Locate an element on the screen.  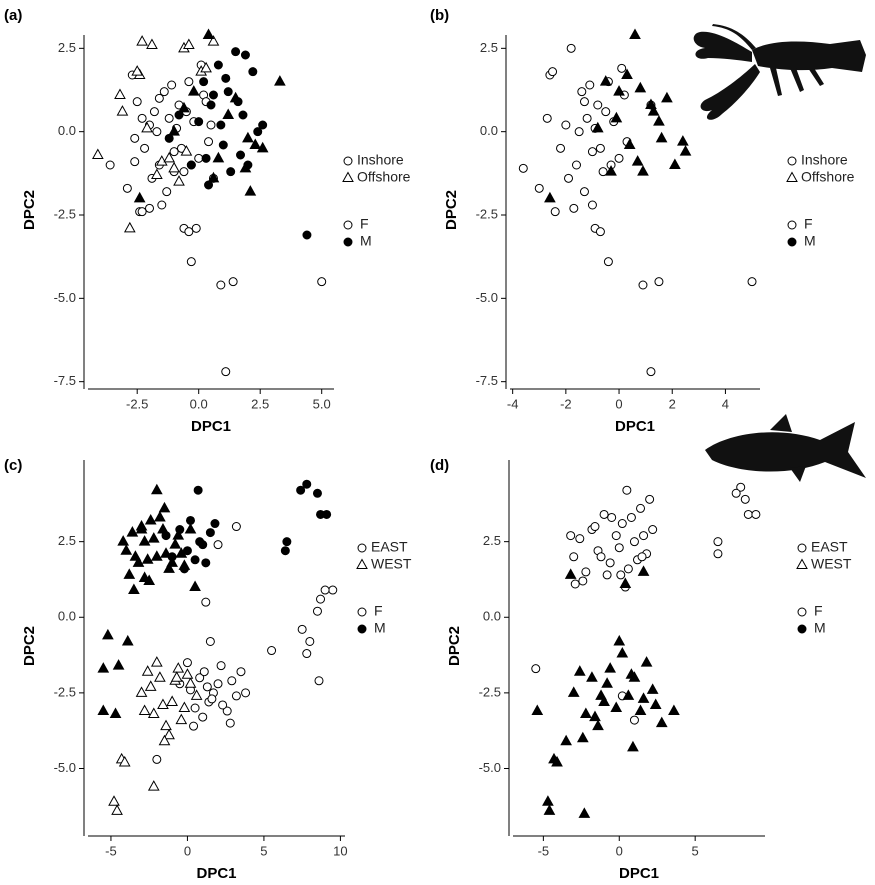
legend-marker is located at coordinates (348, 225).